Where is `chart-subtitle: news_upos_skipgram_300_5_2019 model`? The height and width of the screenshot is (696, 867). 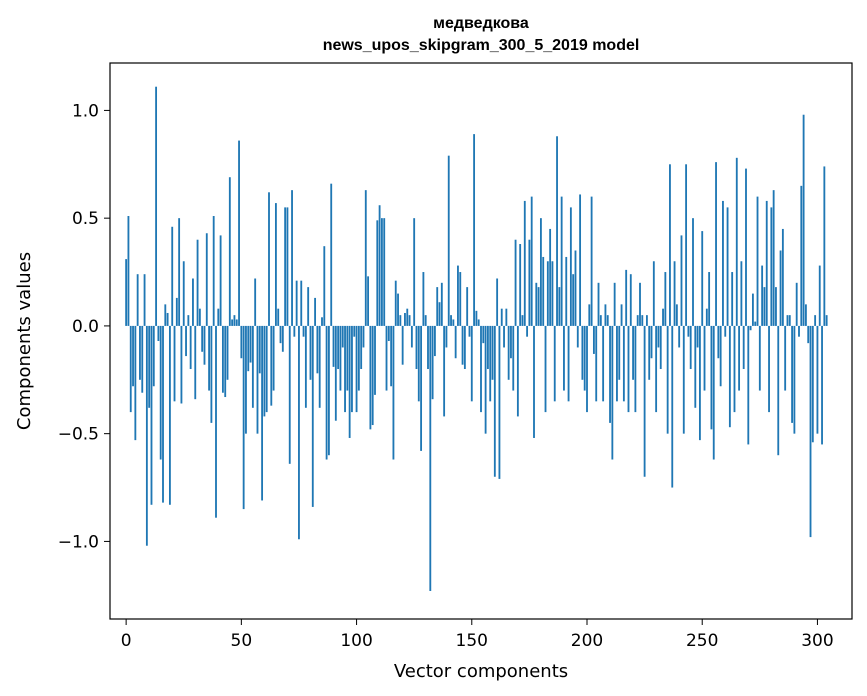
chart-subtitle: news_upos_skipgram_300_5_2019 model is located at coordinates (481, 45).